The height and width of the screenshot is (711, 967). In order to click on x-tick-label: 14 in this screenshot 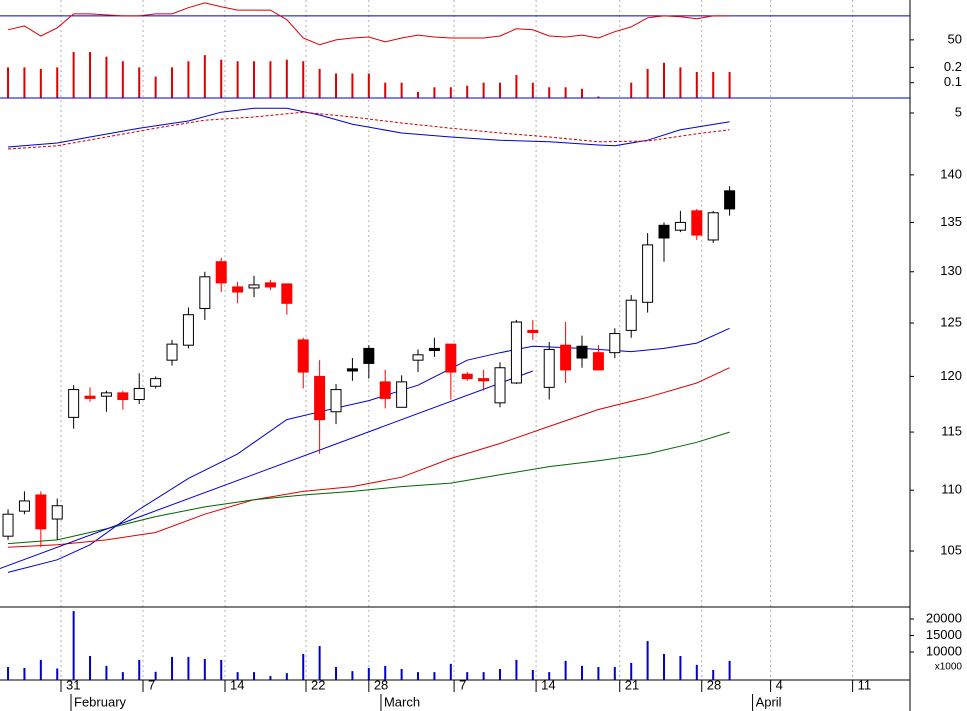, I will do `click(237, 684)`.